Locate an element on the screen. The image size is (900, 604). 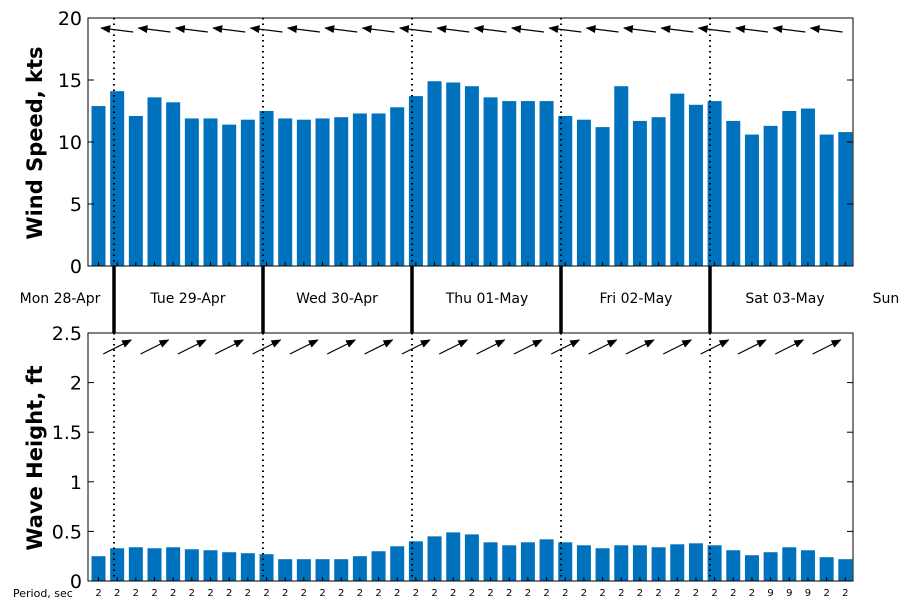
period-label: Period, sec is located at coordinates (43, 593).